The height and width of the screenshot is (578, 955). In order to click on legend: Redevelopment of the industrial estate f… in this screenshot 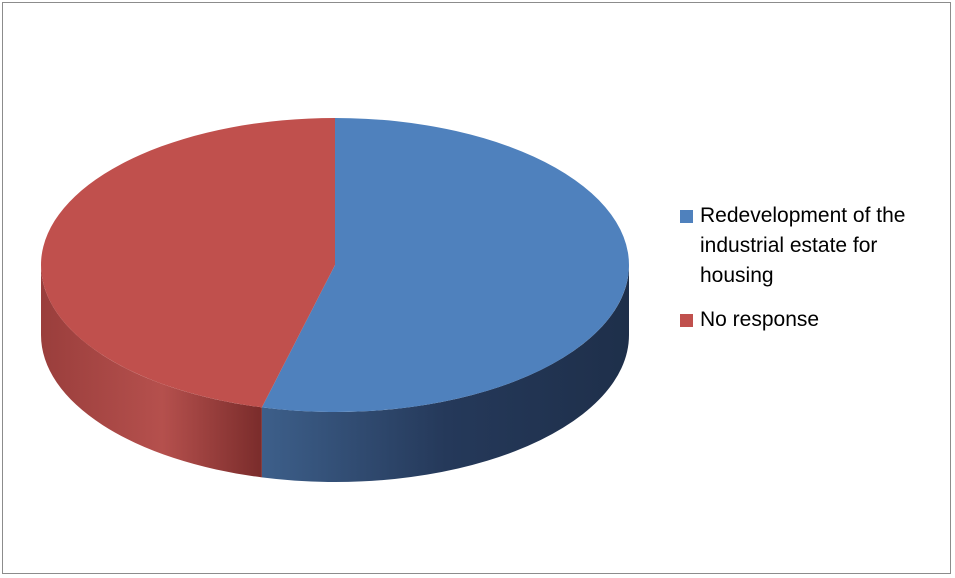, I will do `click(812, 275)`.